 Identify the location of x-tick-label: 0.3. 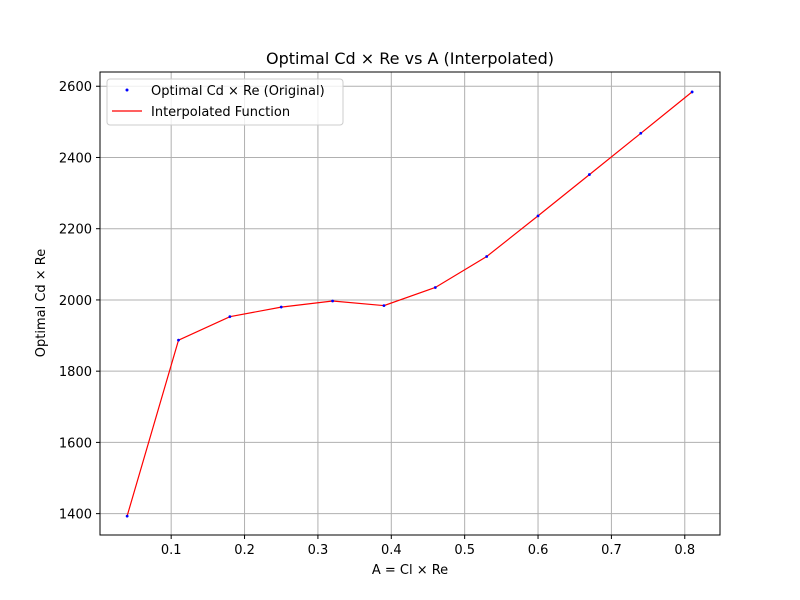
(318, 550).